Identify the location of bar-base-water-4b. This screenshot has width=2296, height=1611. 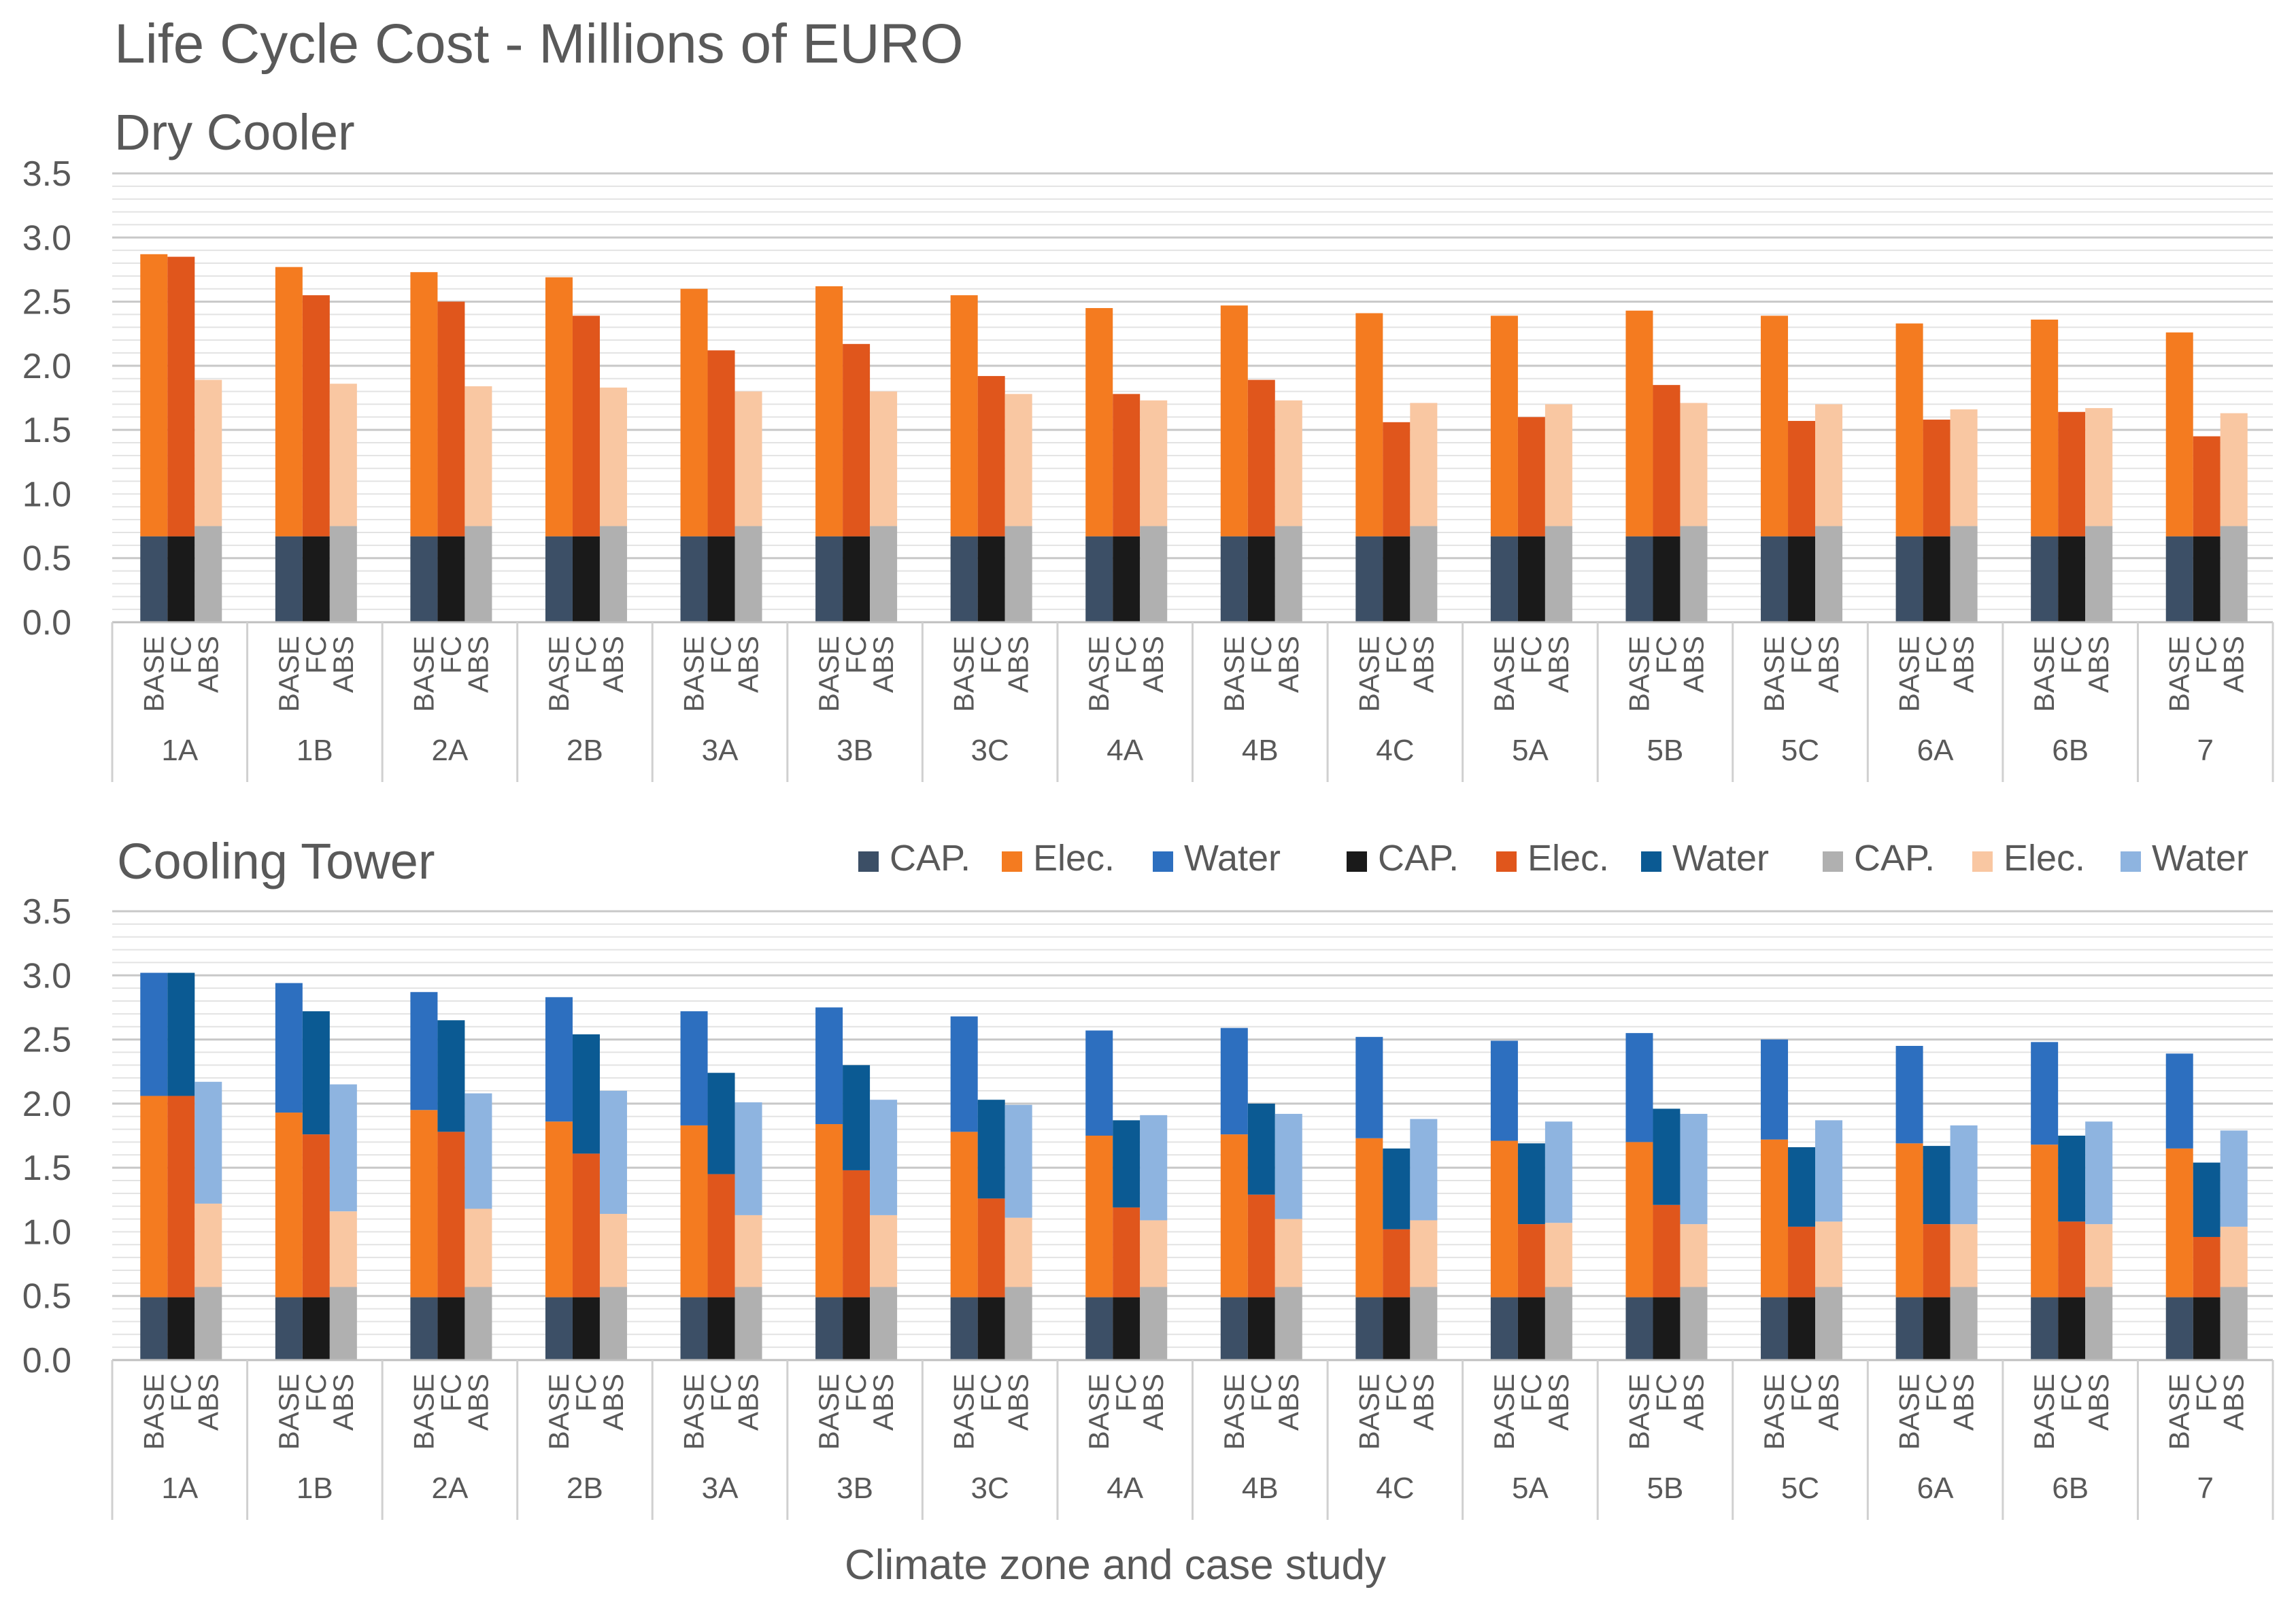
(1234, 1081).